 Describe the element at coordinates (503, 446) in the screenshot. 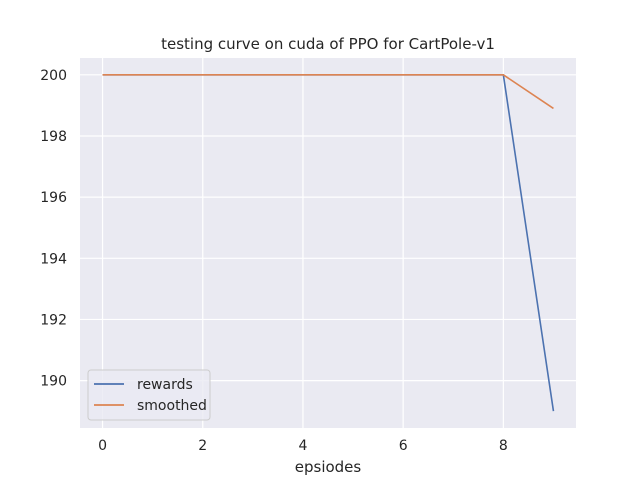

I see `x-tick-label: 8` at that location.